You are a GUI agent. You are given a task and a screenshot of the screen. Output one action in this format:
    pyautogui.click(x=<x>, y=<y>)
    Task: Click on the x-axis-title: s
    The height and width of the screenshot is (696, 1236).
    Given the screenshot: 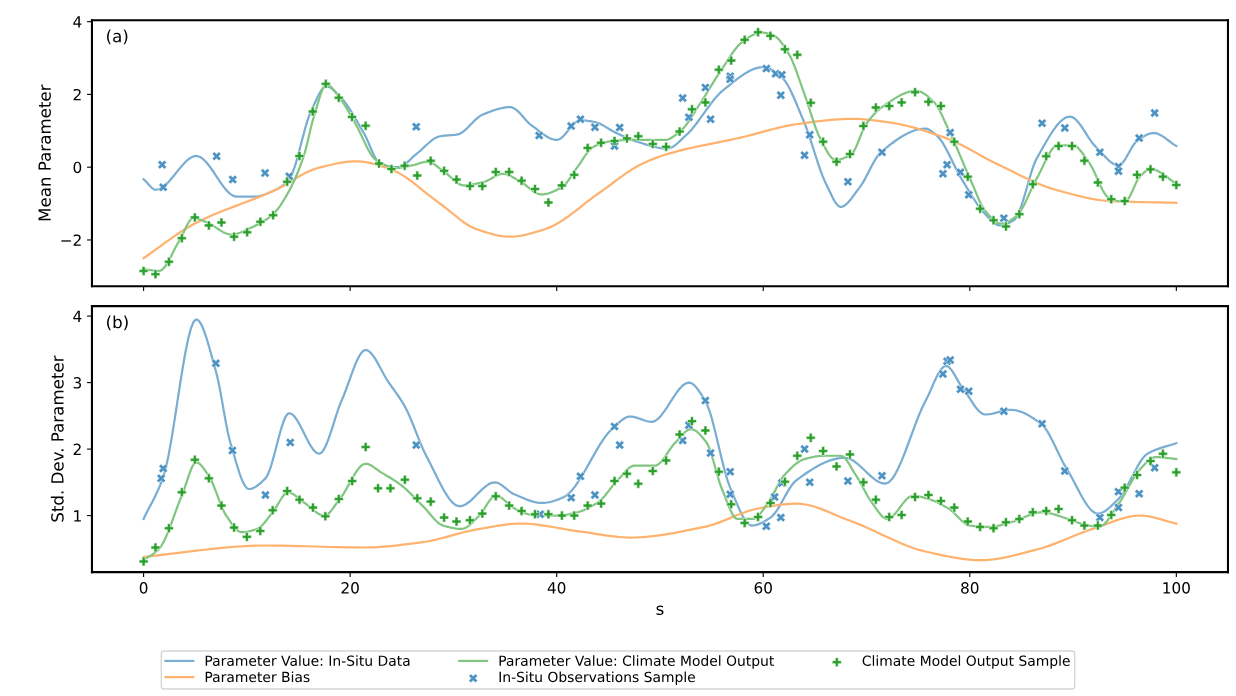 What is the action you would take?
    pyautogui.click(x=660, y=610)
    